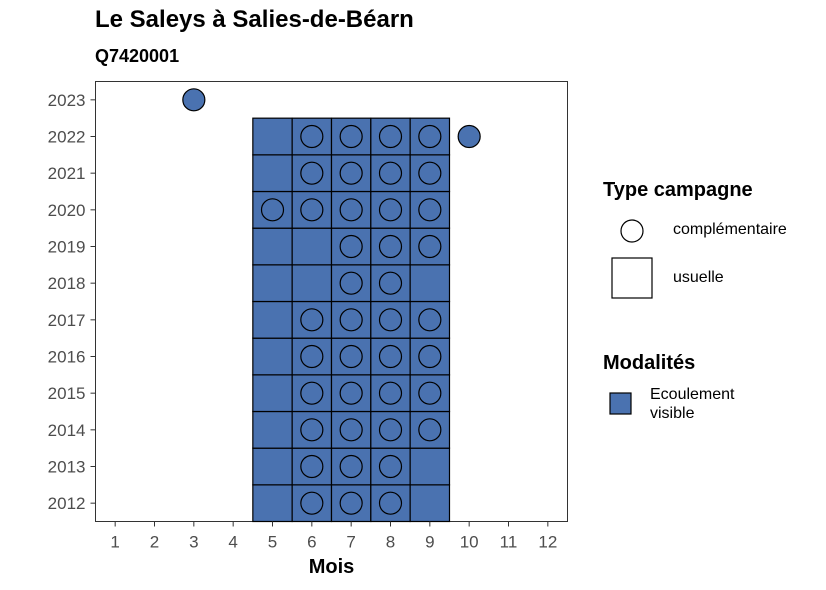 This screenshot has width=826, height=590. I want to click on y-tick-label: 2015, so click(67, 393).